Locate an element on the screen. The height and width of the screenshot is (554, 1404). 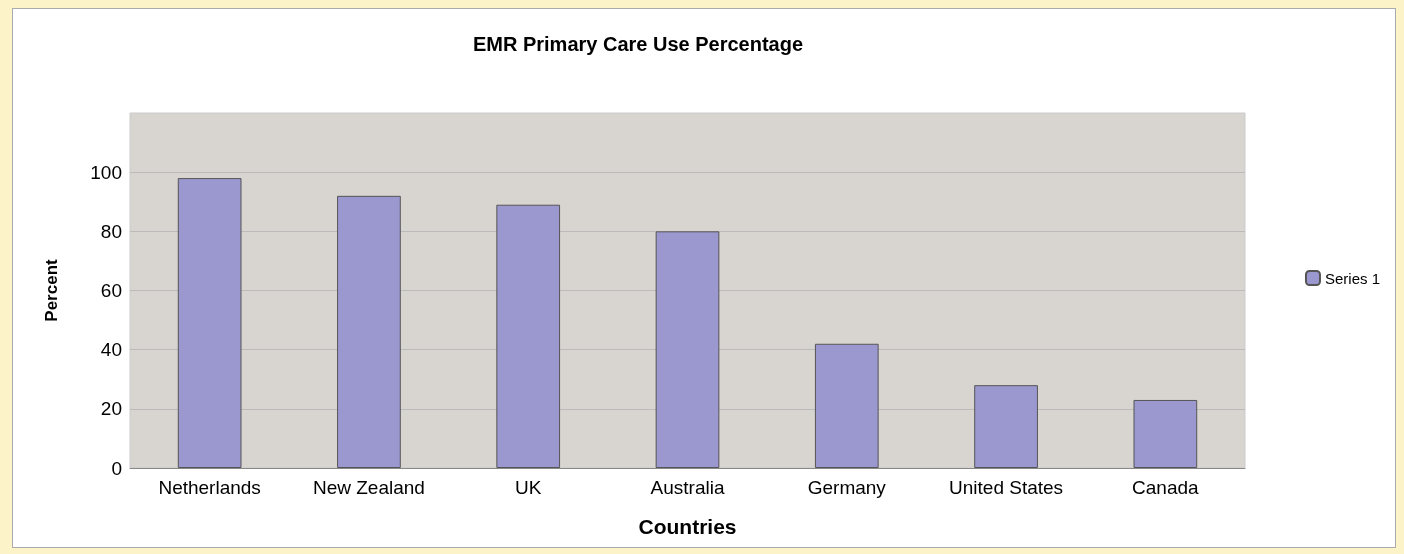
y-axis-title: Percent is located at coordinates (51, 290).